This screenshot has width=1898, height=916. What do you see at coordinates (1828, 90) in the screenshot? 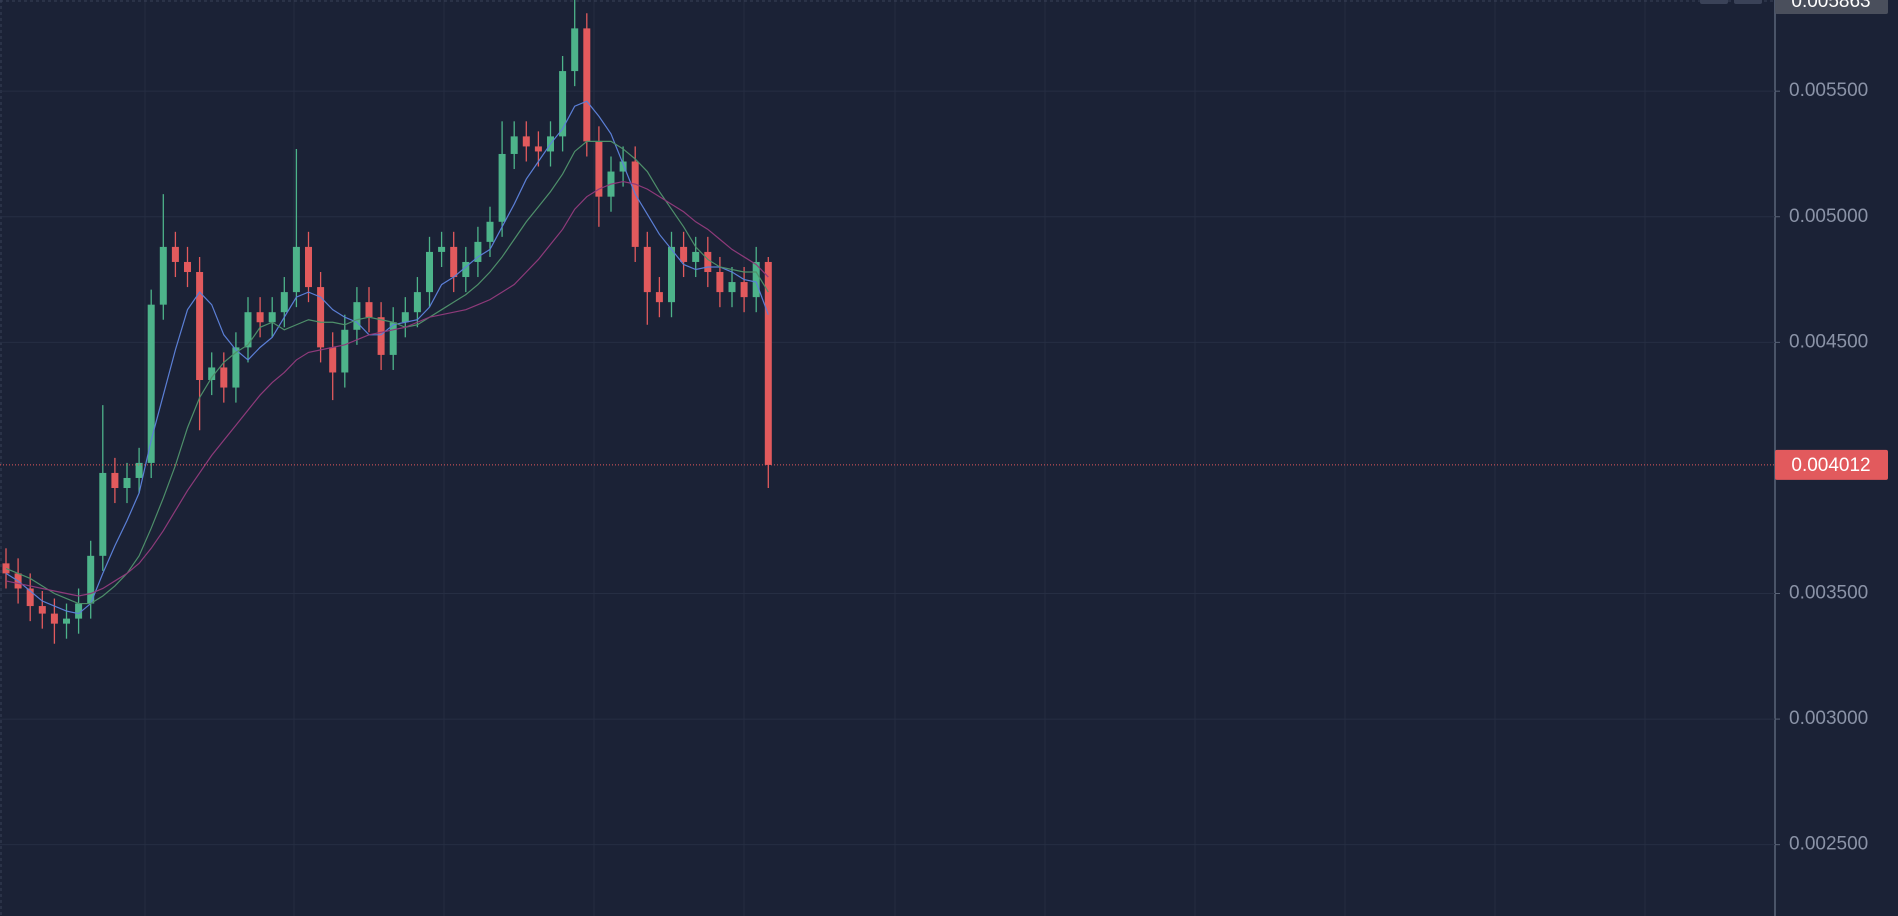
I see `y-tick-label: 0.005500` at bounding box center [1828, 90].